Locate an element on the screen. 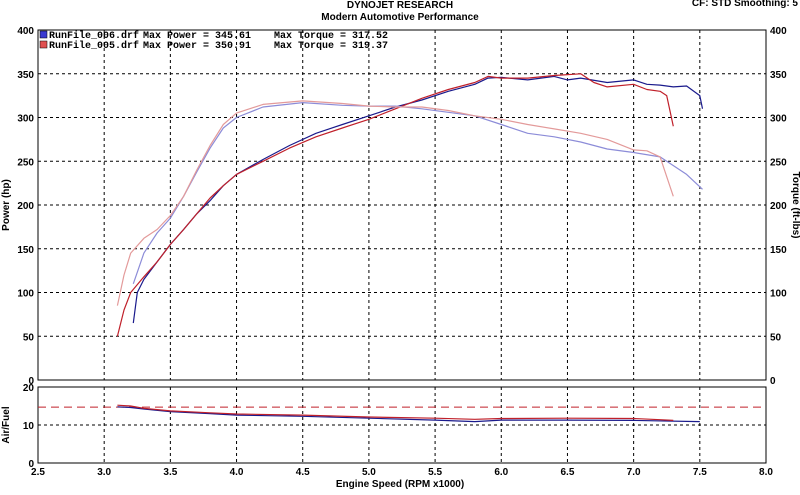 This screenshot has width=800, height=495. y2-tick-label: 200 is located at coordinates (778, 206).